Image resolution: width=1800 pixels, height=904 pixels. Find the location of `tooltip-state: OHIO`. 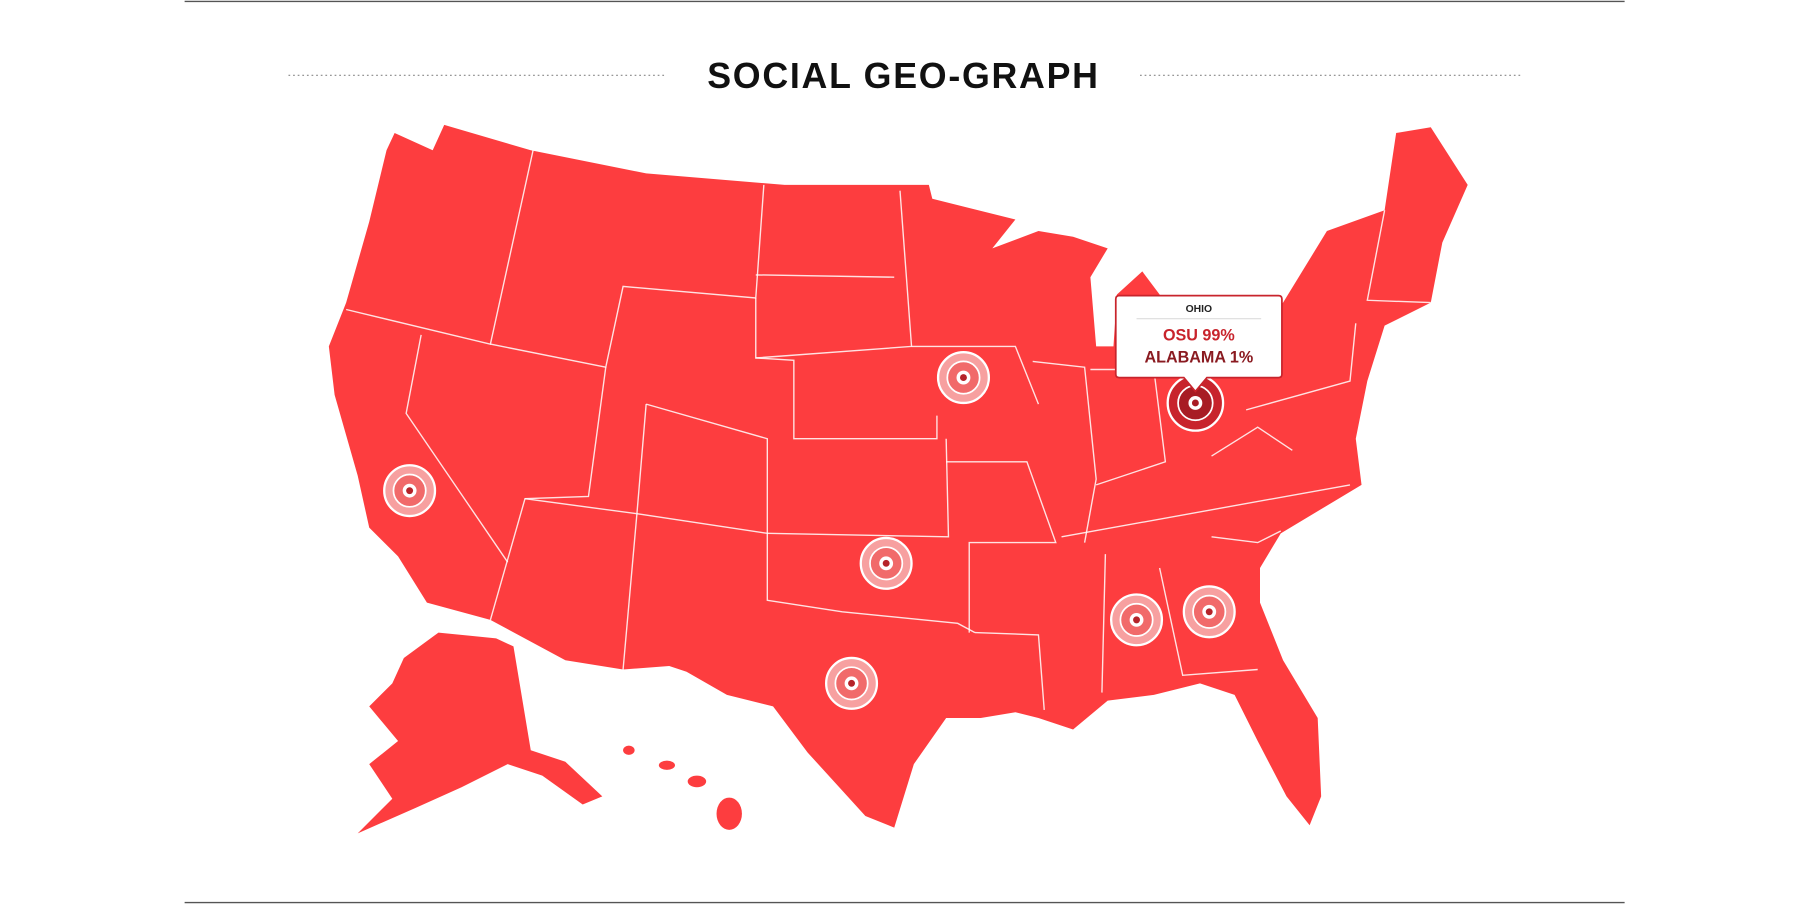

tooltip-state: OHIO is located at coordinates (1199, 309).